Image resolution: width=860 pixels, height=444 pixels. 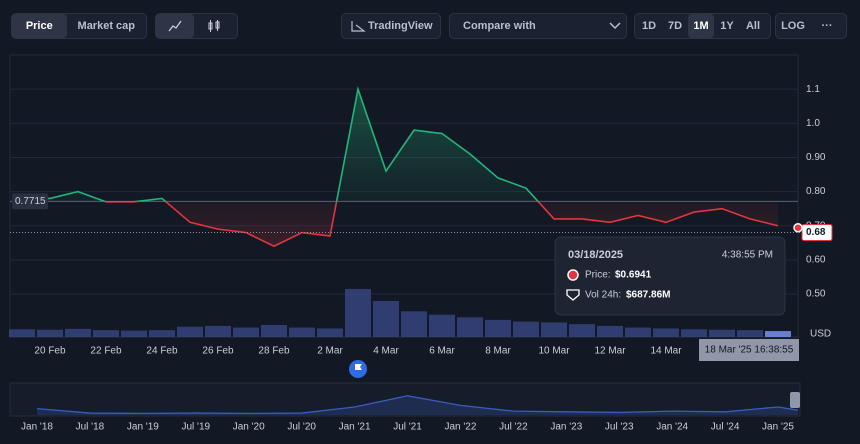 What do you see at coordinates (214, 26) in the screenshot?
I see `candle-style` at bounding box center [214, 26].